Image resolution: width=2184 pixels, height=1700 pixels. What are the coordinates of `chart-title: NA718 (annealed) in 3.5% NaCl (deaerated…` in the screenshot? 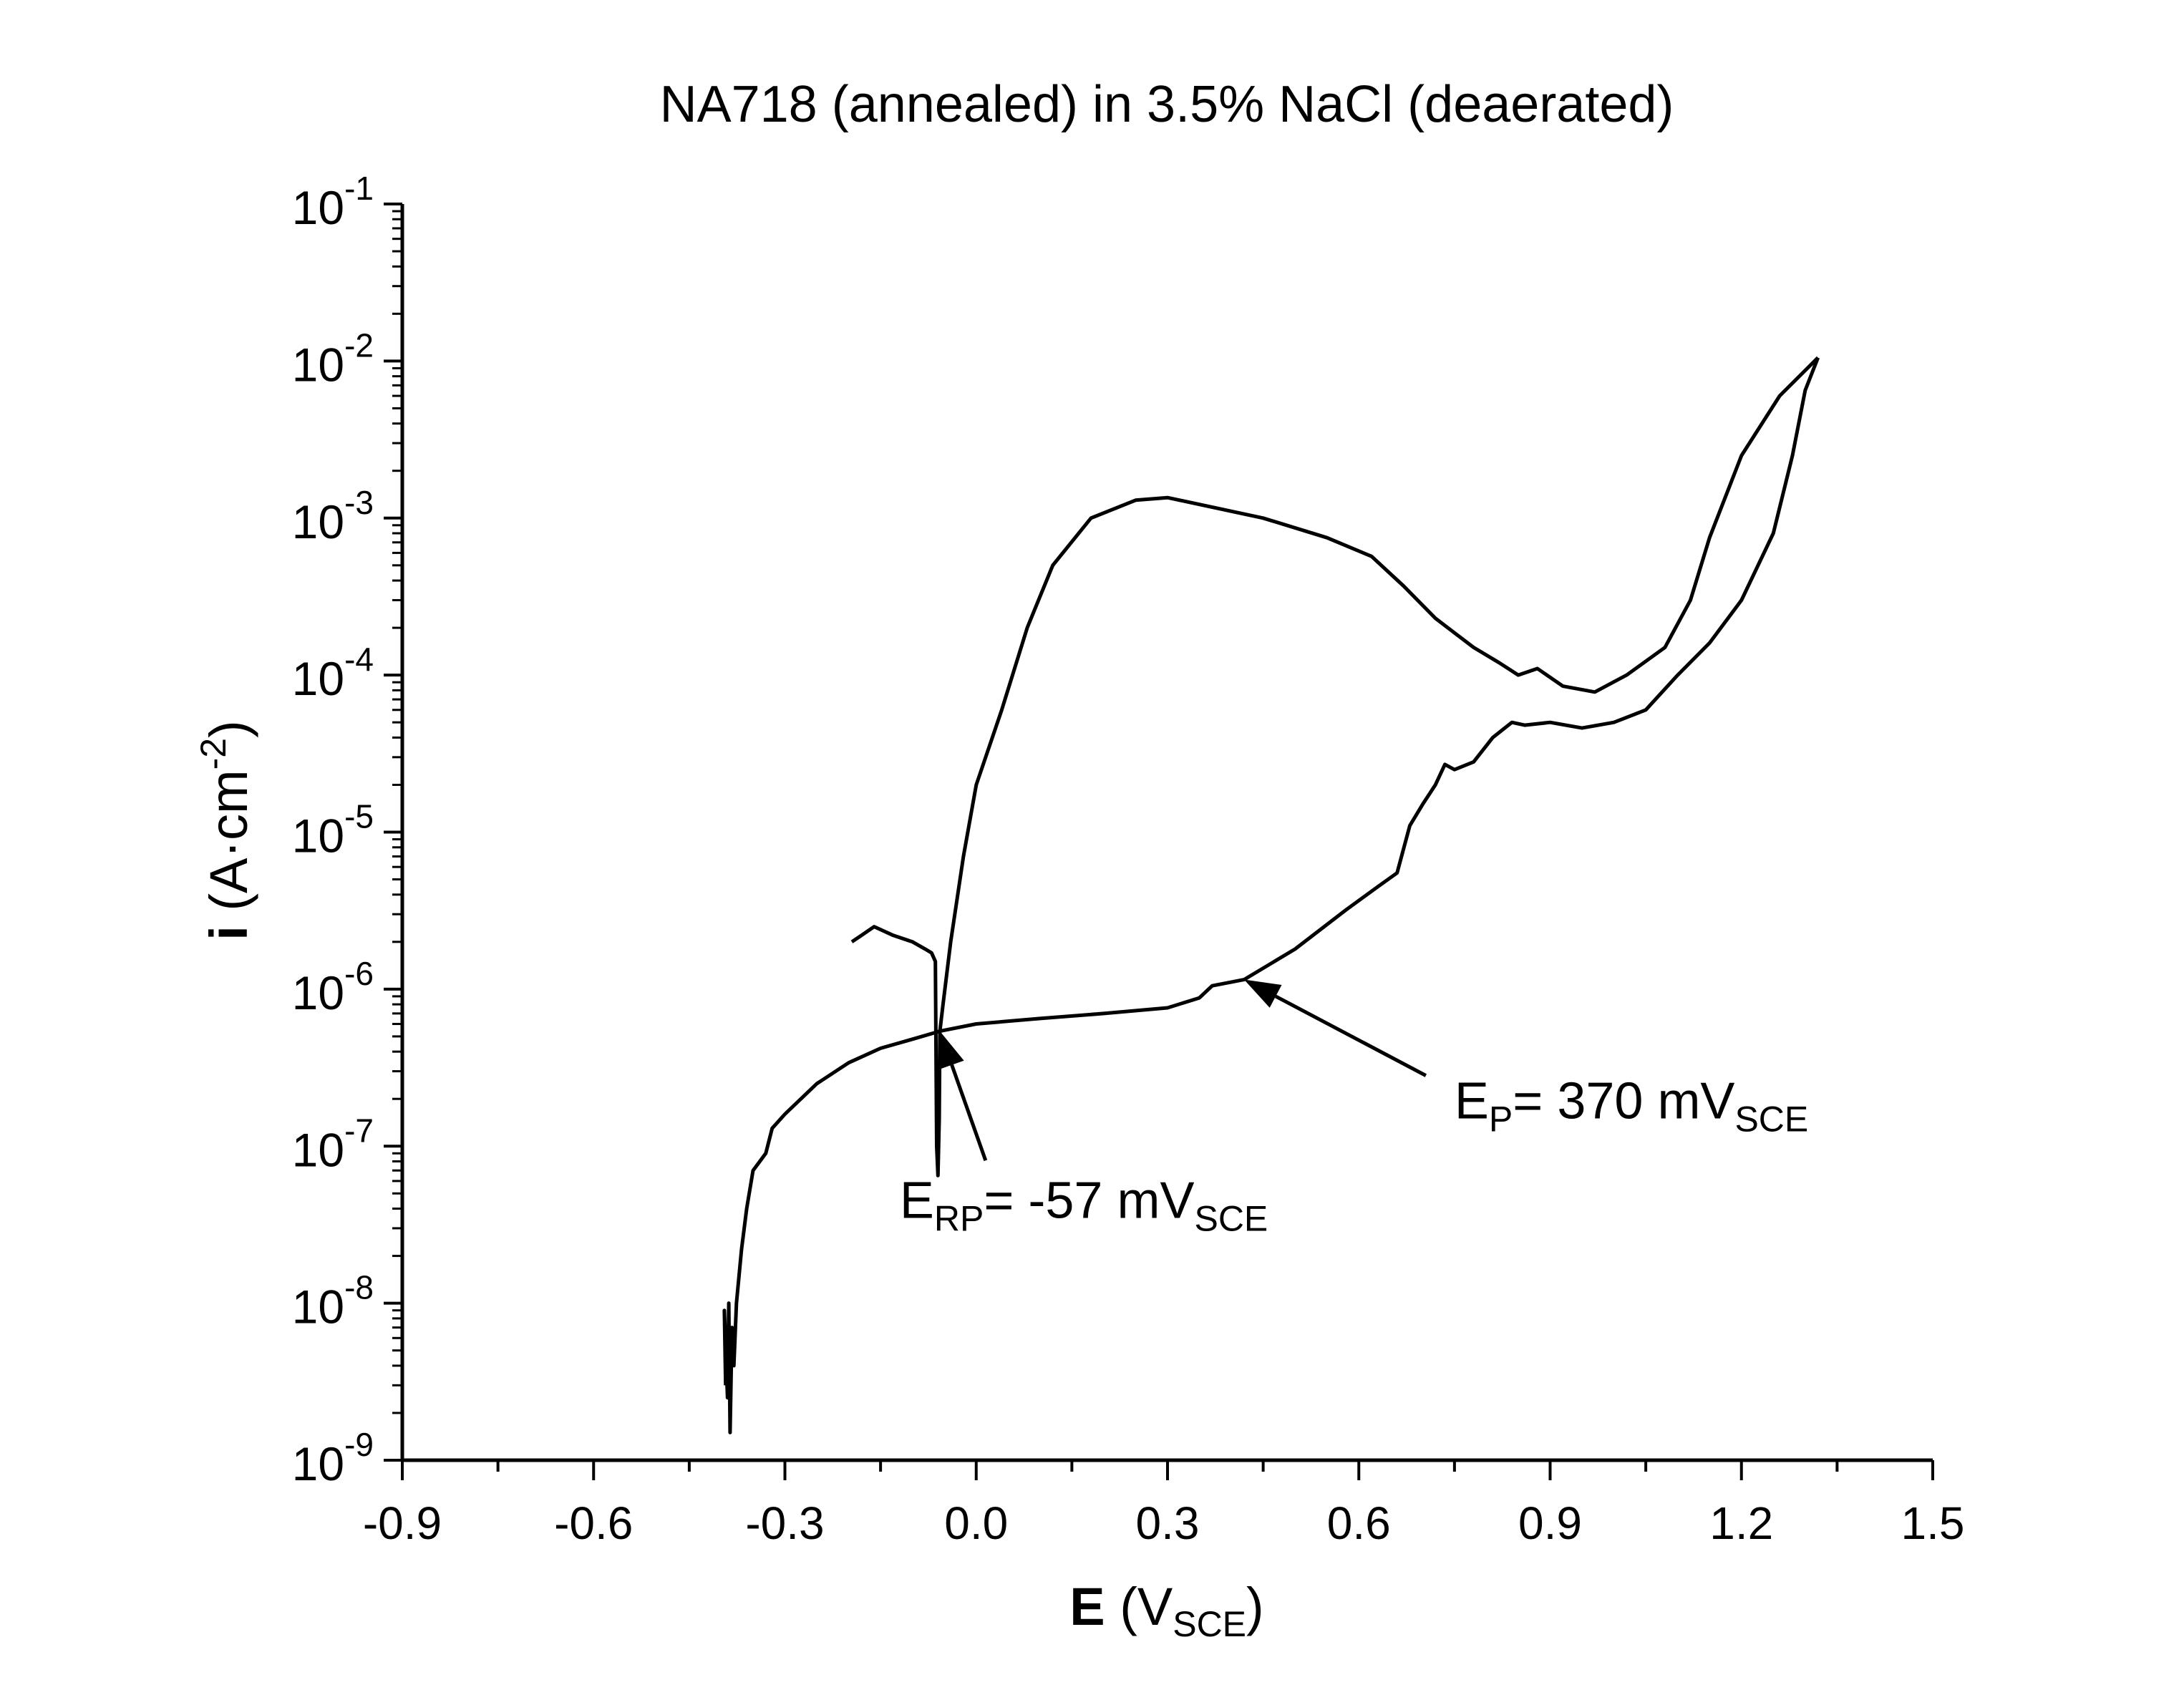 It's located at (1167, 104).